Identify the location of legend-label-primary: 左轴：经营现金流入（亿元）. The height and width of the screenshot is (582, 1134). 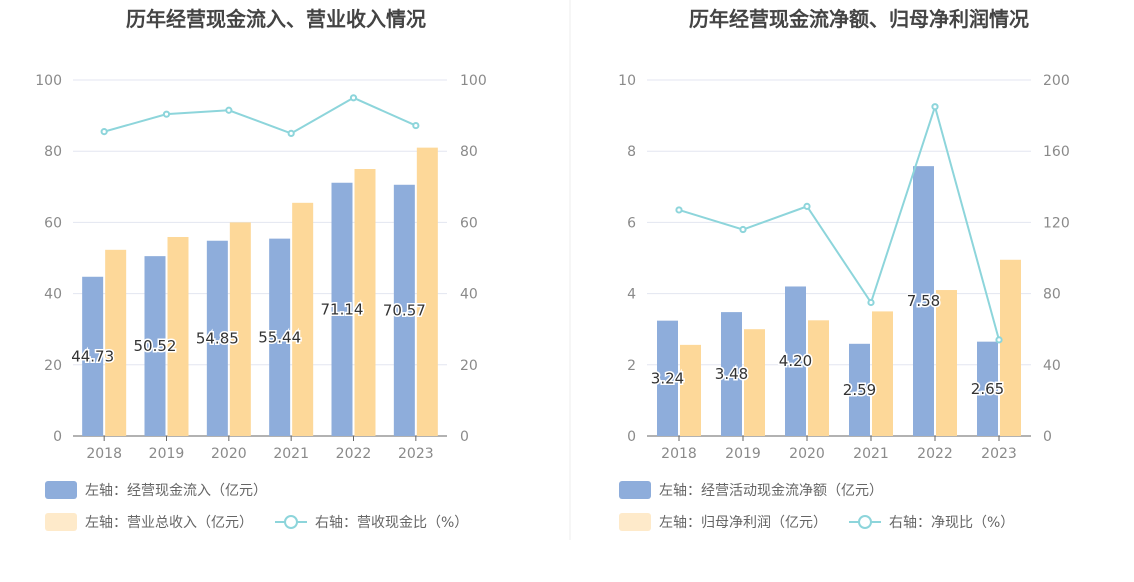
(176, 491).